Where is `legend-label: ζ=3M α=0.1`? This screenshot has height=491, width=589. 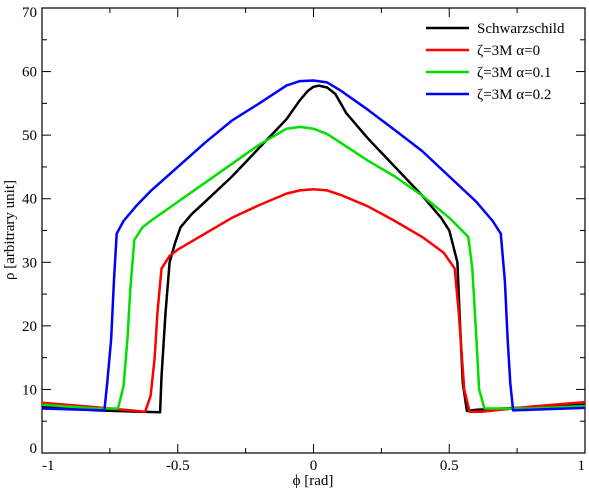
legend-label: ζ=3M α=0.1 is located at coordinates (514, 73).